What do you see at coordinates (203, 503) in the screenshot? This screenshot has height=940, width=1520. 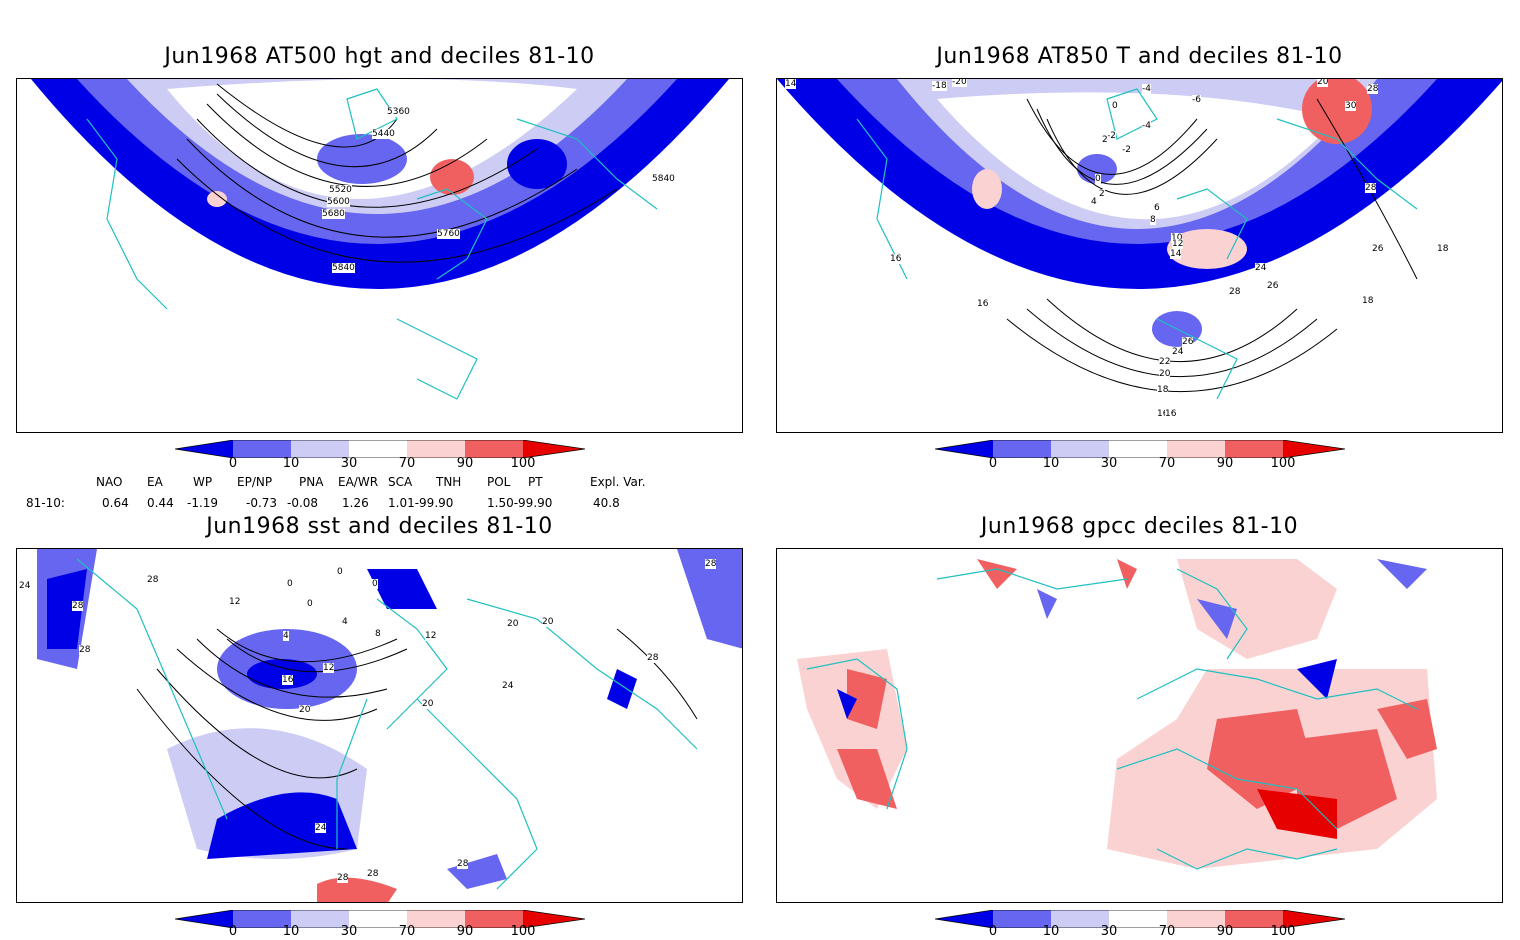 I see `index-value: -1.19` at bounding box center [203, 503].